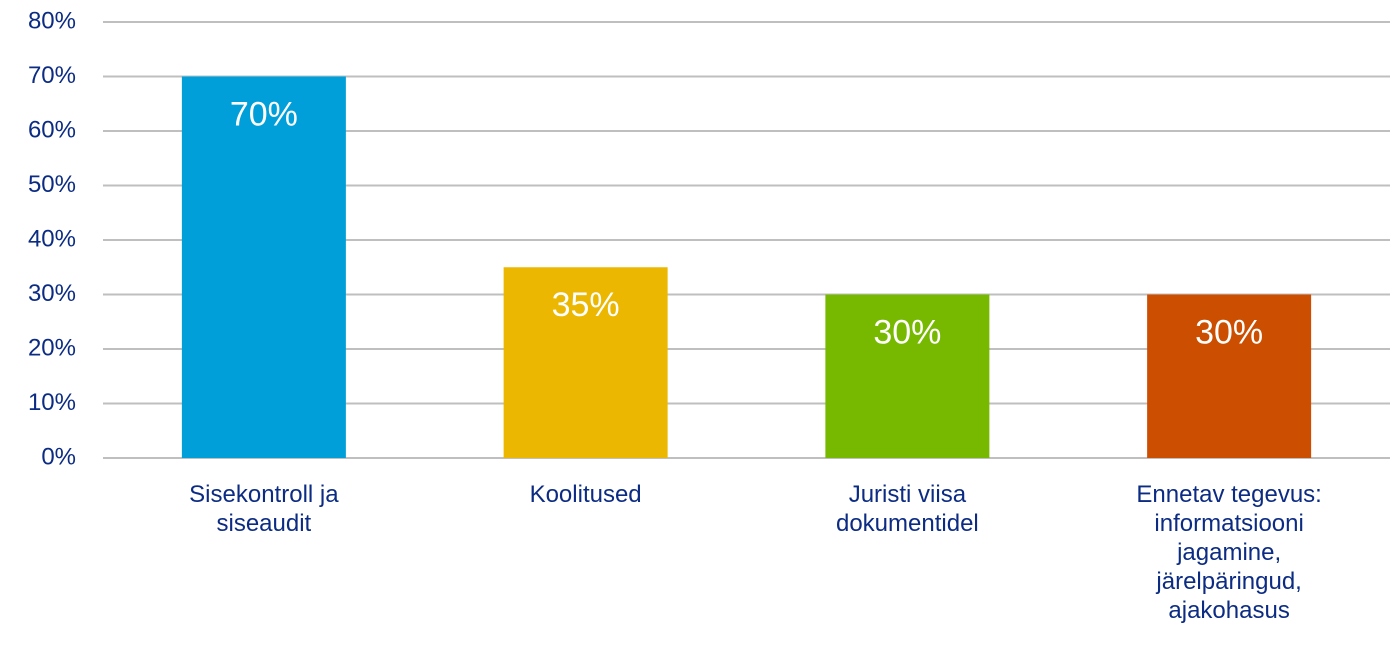  Describe the element at coordinates (58, 456) in the screenshot. I see `y-tick-label: 0%` at that location.